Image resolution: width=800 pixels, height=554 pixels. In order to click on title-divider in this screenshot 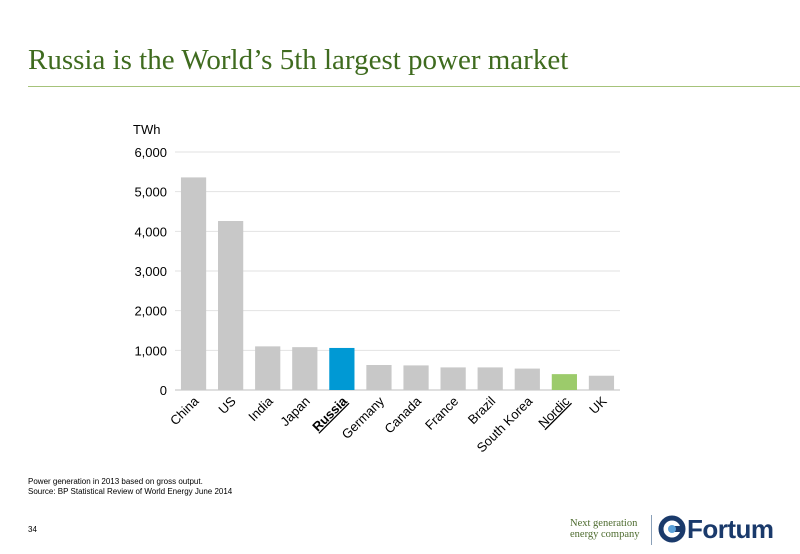, I will do `click(414, 86)`.